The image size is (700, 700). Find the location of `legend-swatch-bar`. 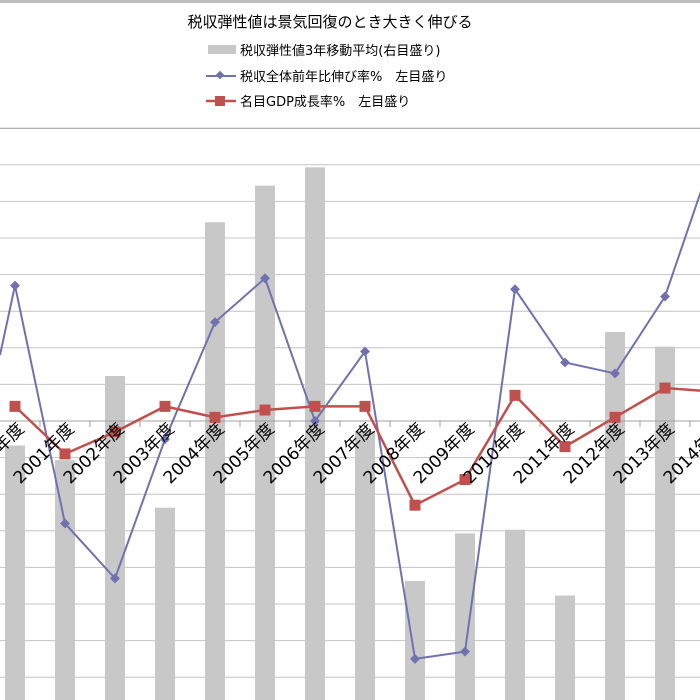

legend-swatch-bar is located at coordinates (222, 49).